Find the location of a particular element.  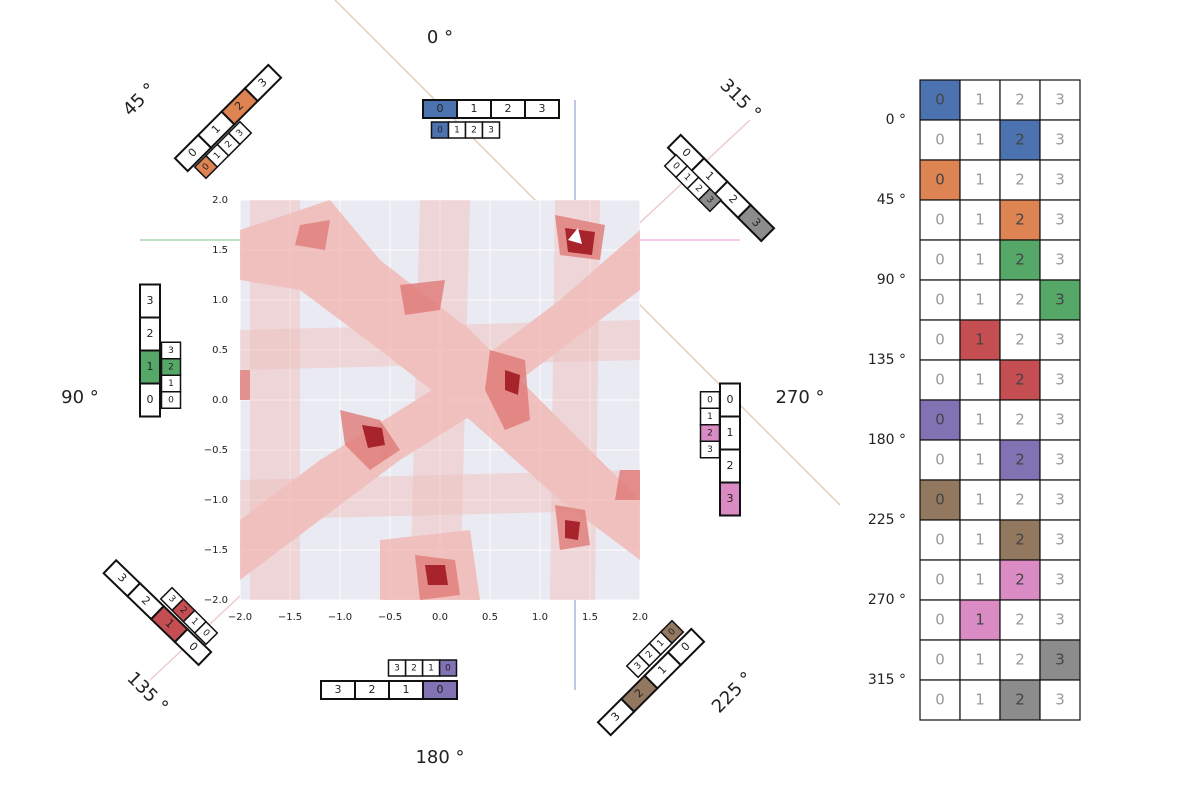

table-row-label: 270 ° is located at coordinates (887, 600).